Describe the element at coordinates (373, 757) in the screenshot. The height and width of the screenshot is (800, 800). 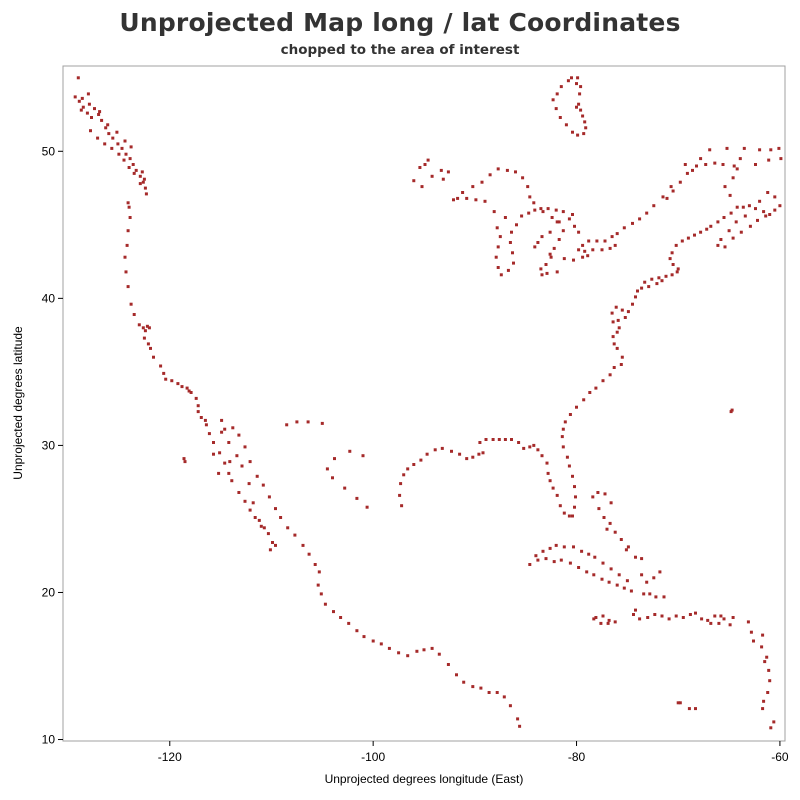
I see `x-tick-label: -100` at that location.